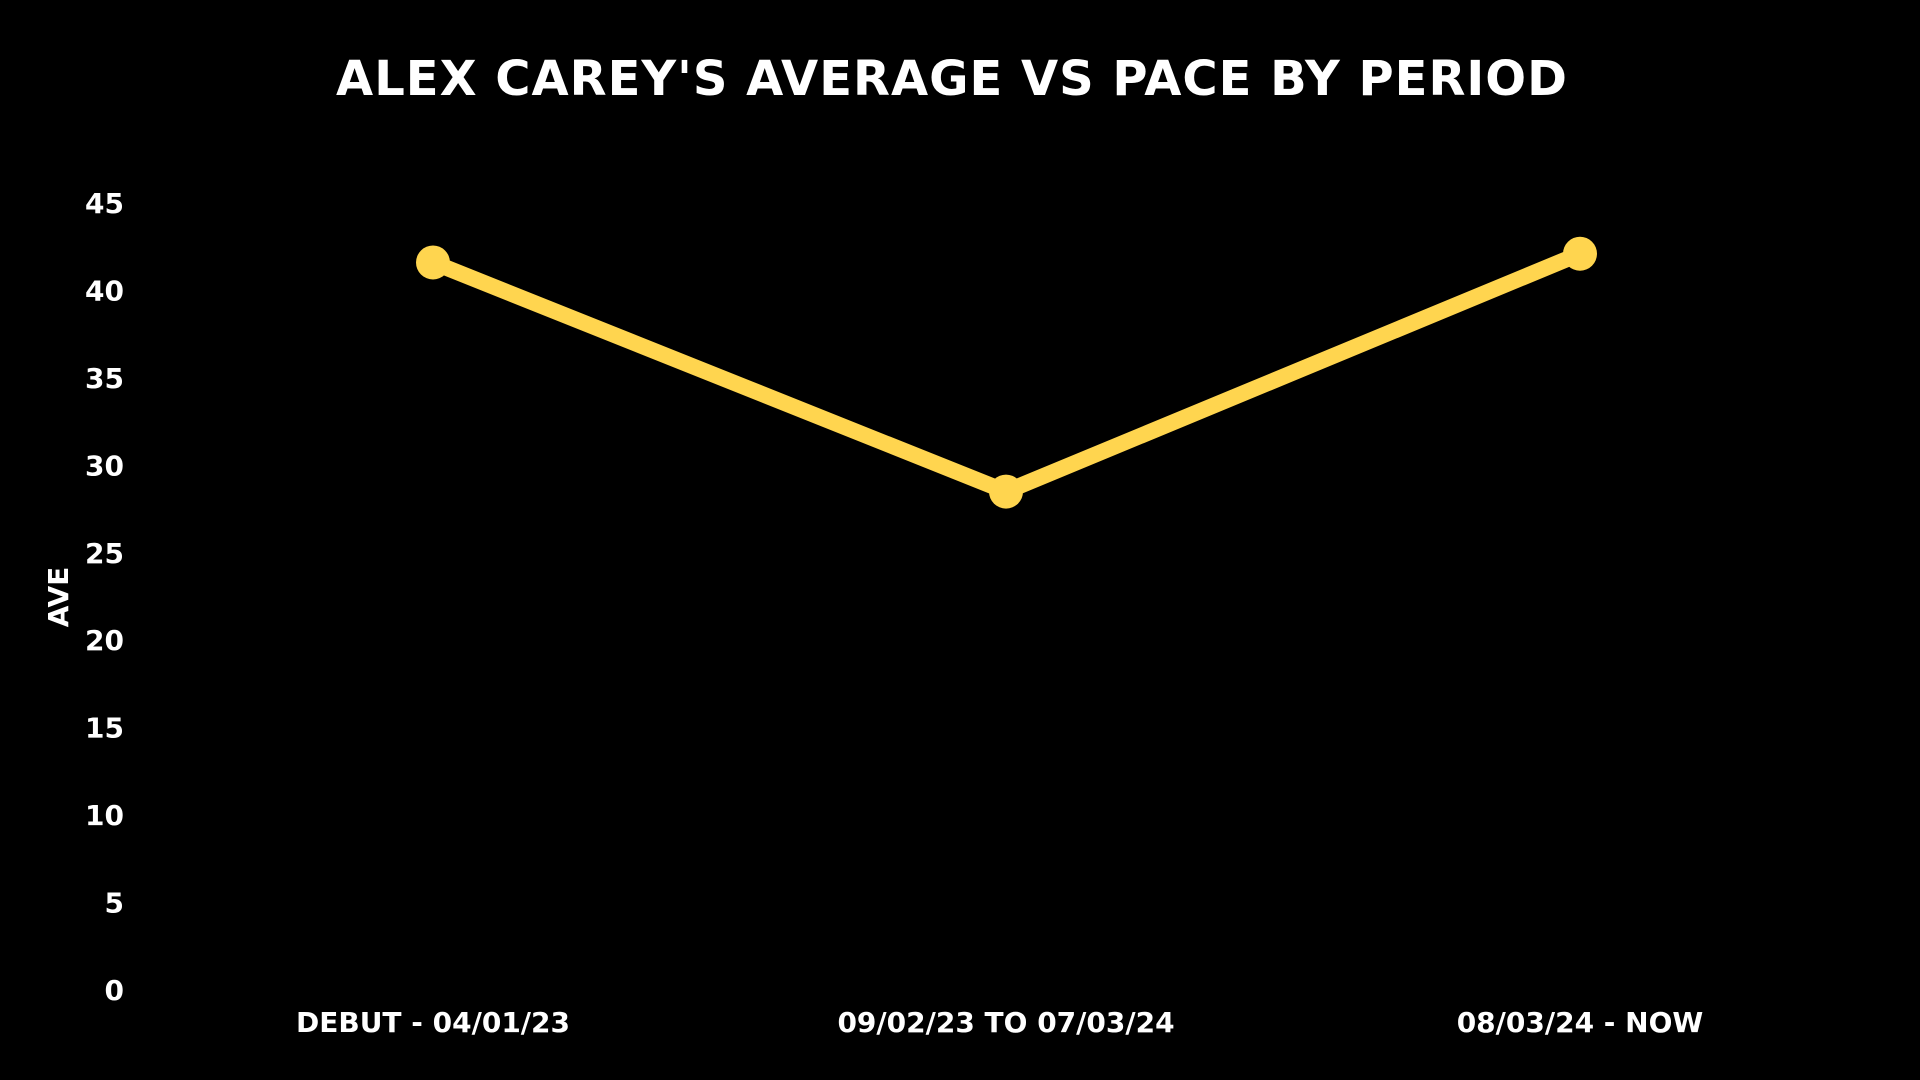 The width and height of the screenshot is (1920, 1080). I want to click on chart-title: ALEX CAREY'S AVERAGE VS PACE BY PERIOD, so click(952, 79).